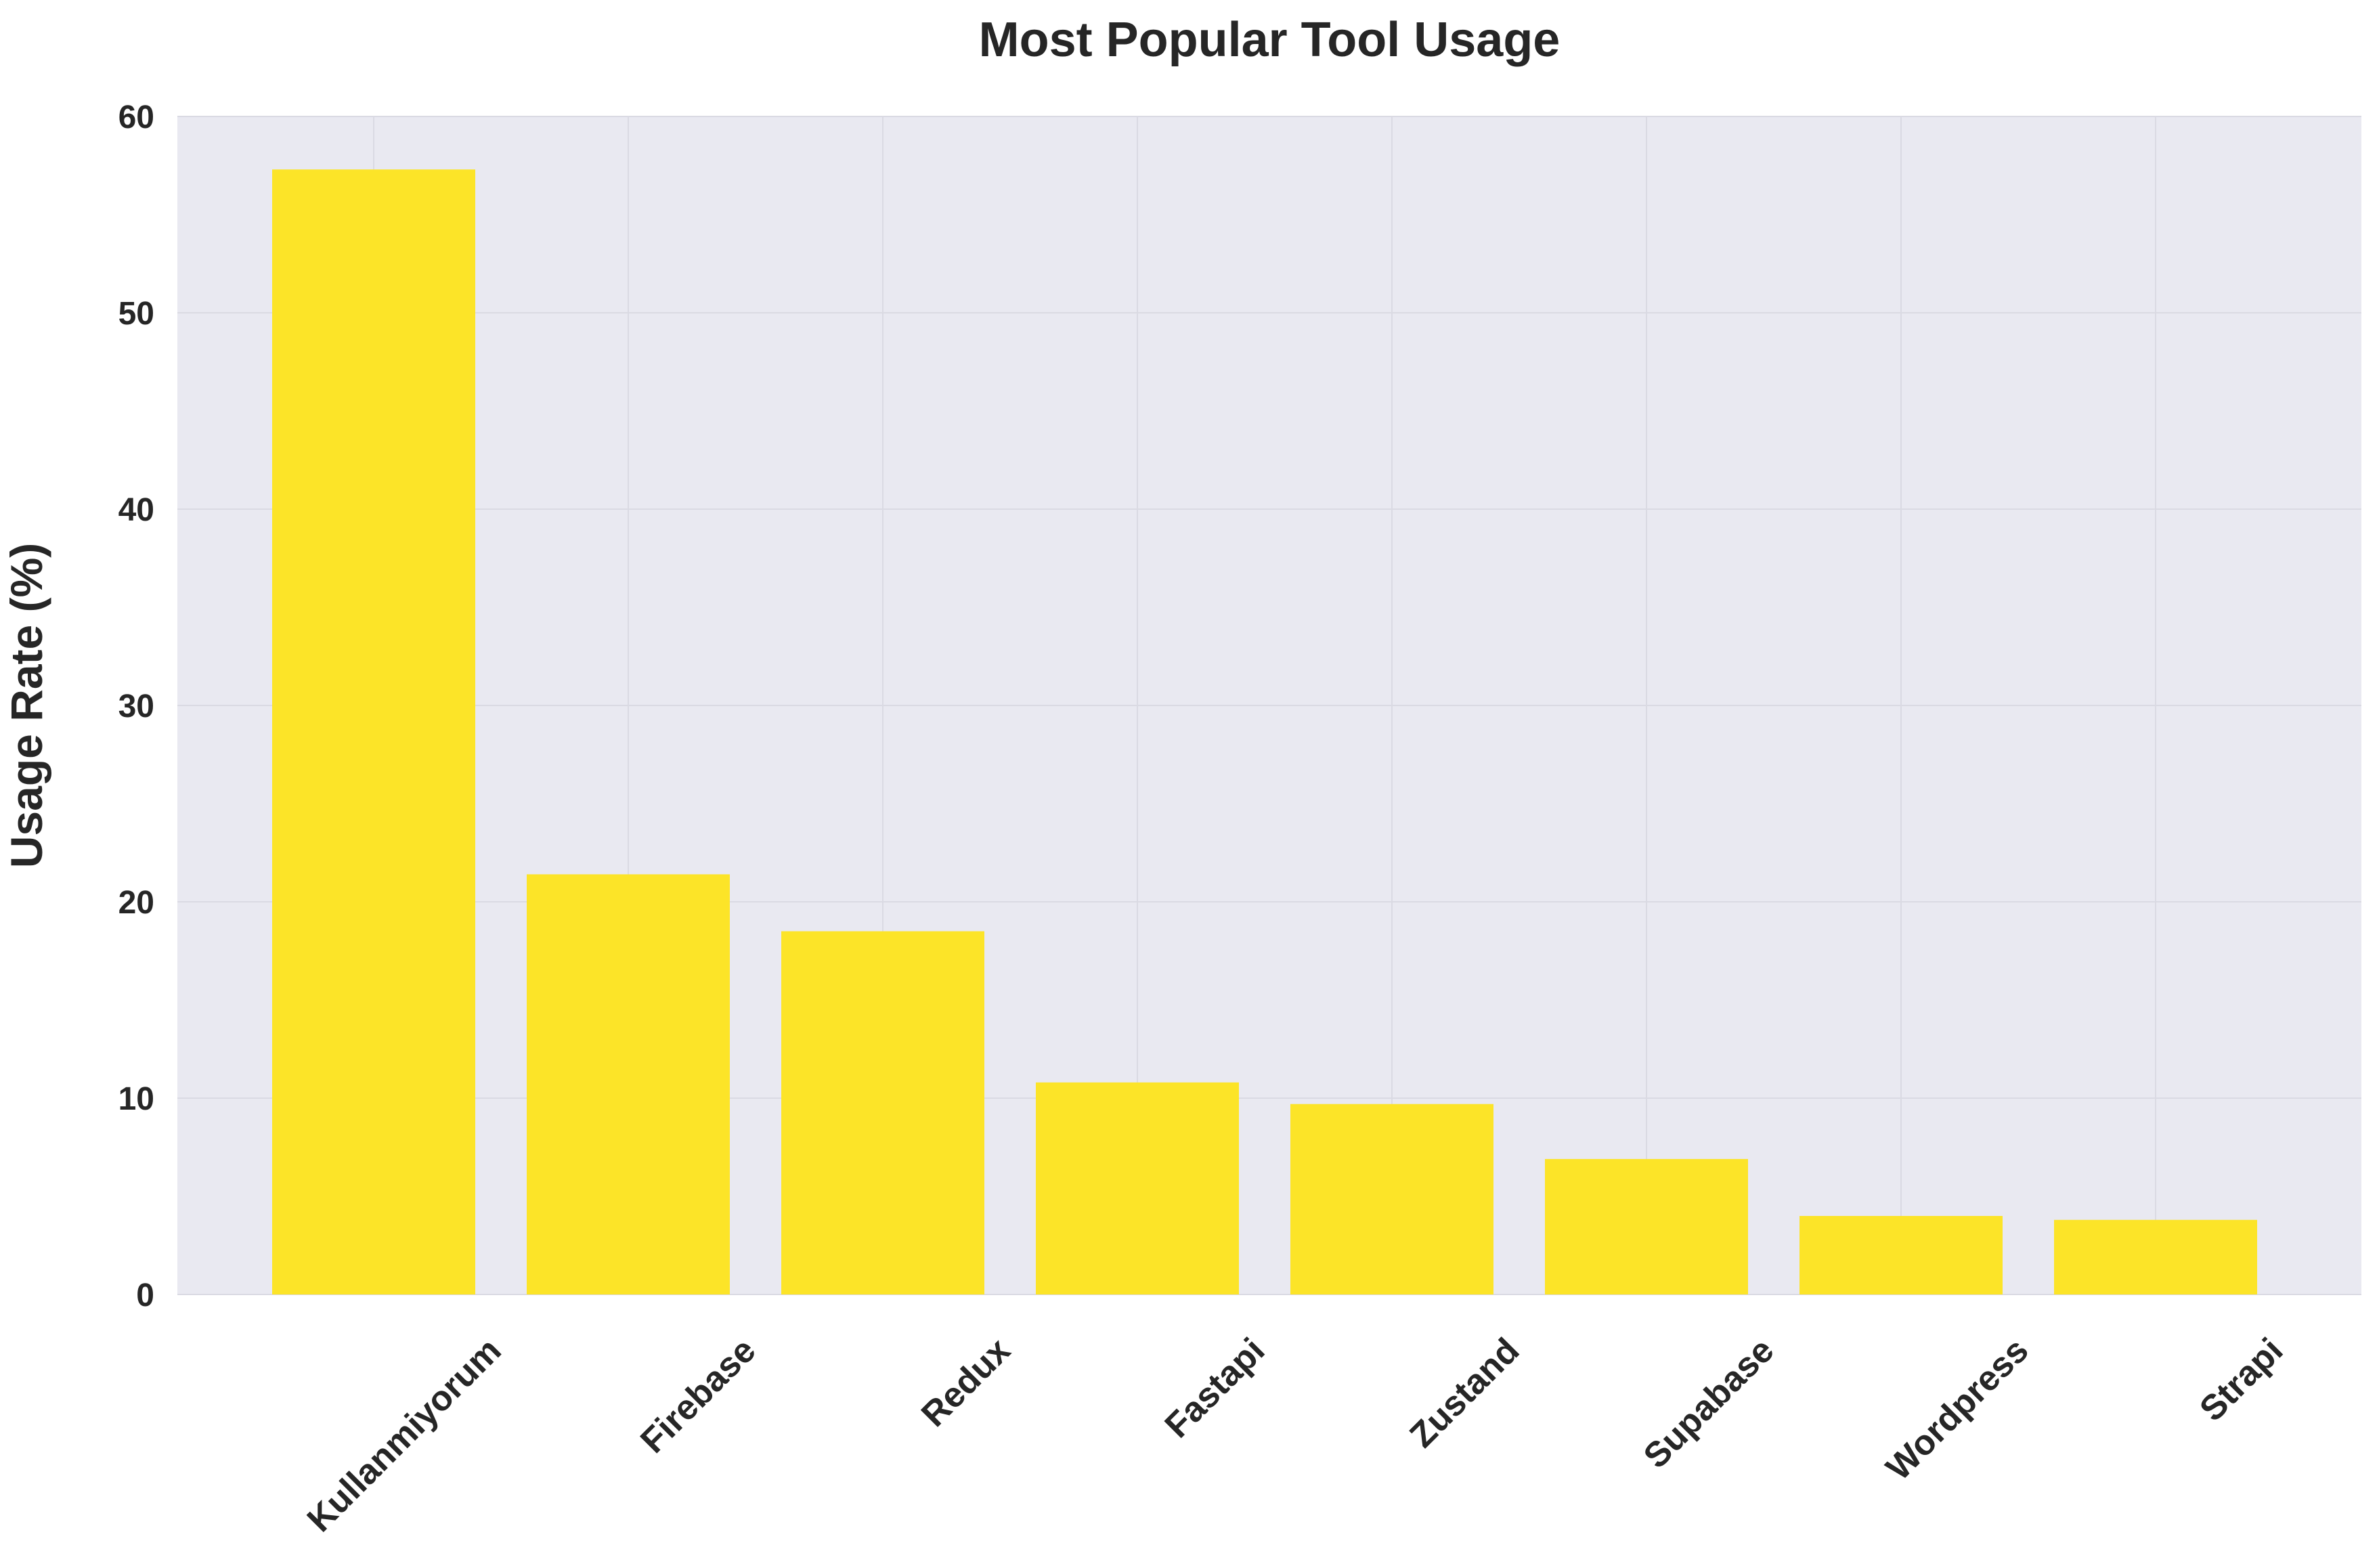 Image resolution: width=2379 pixels, height=1568 pixels. Describe the element at coordinates (1137, 1188) in the screenshot. I see `bar-fastapi` at that location.